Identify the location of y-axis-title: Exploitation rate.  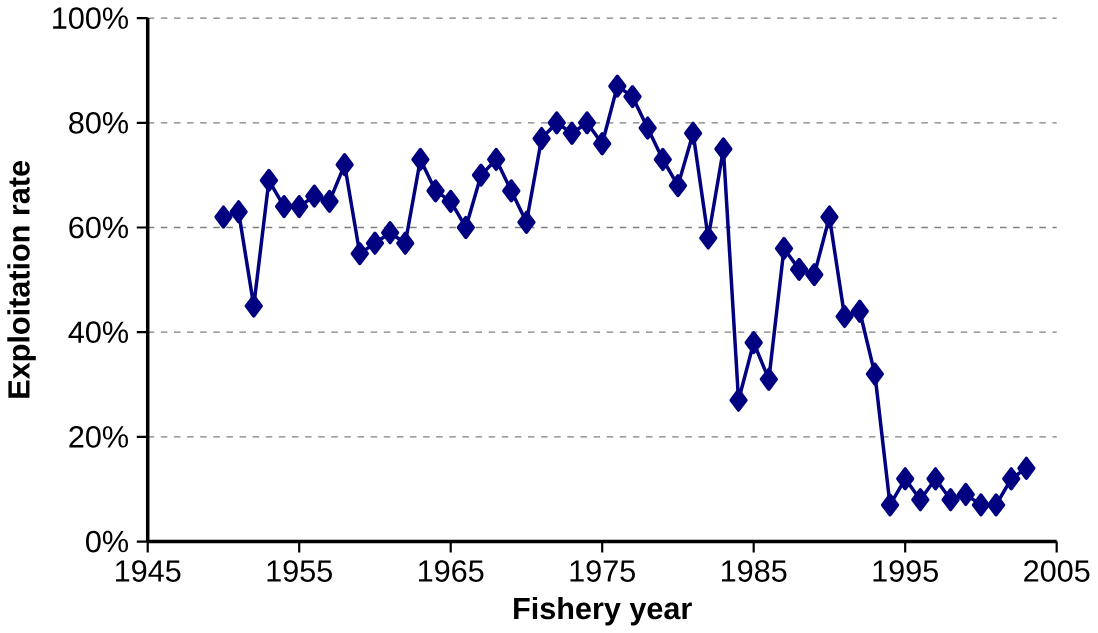
(21, 279).